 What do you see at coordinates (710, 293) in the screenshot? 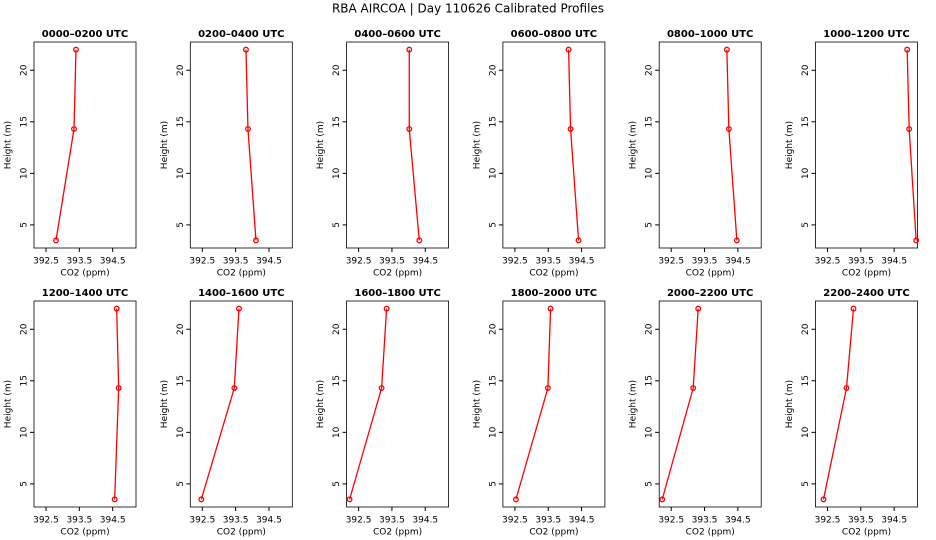
I see `panel-title: 2000–2200 UTC` at bounding box center [710, 293].